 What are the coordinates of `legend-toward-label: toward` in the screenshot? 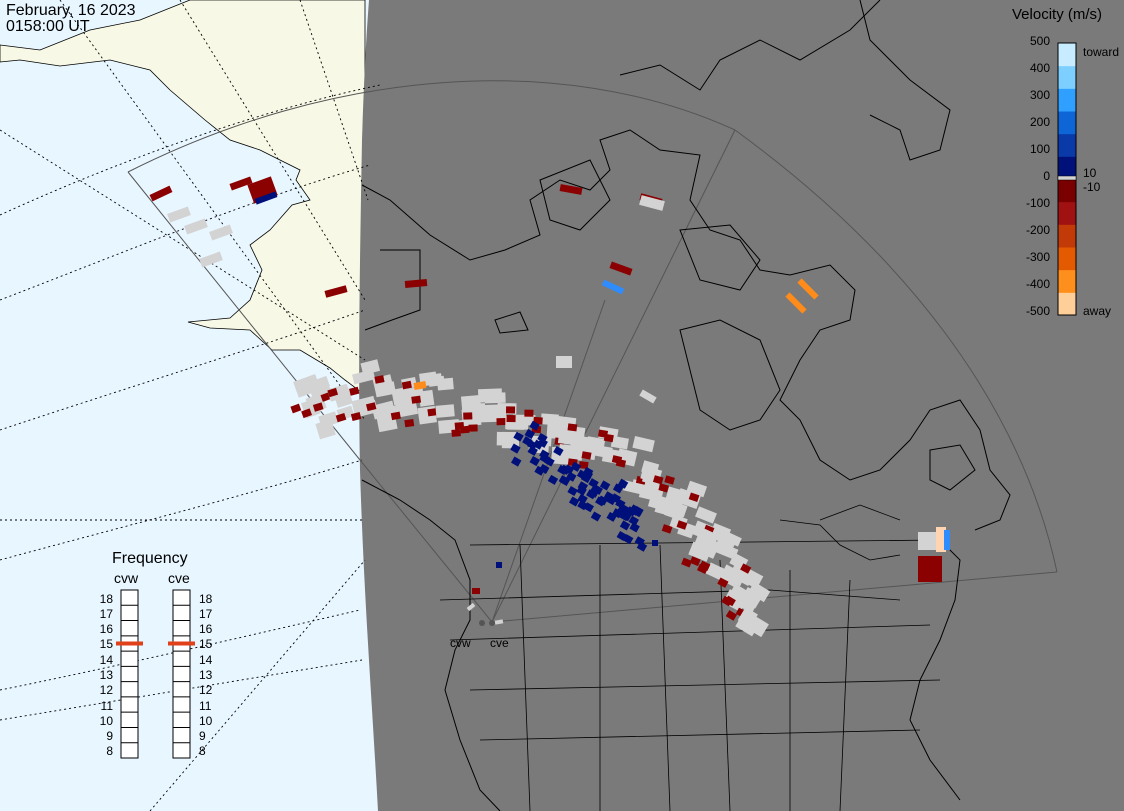 It's located at (1101, 52).